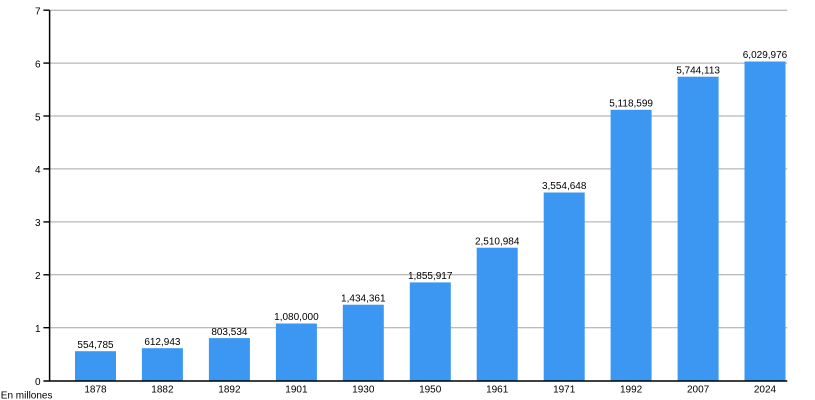 This screenshot has width=815, height=400. I want to click on svg-text: 2024, so click(765, 389).